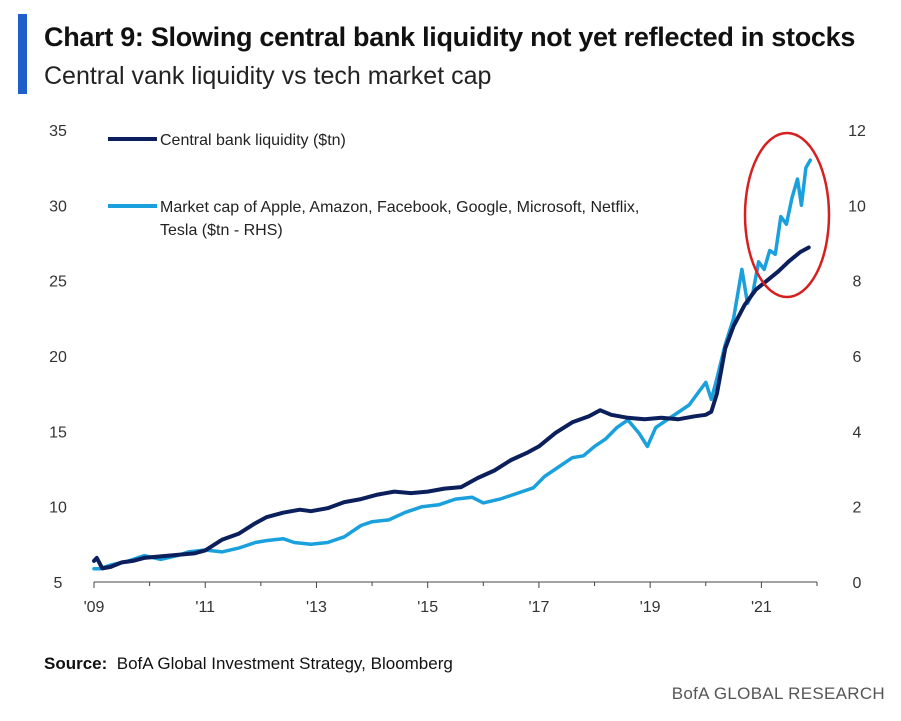 This screenshot has width=901, height=721. Describe the element at coordinates (761, 607) in the screenshot. I see `x-tick-label: '21` at that location.